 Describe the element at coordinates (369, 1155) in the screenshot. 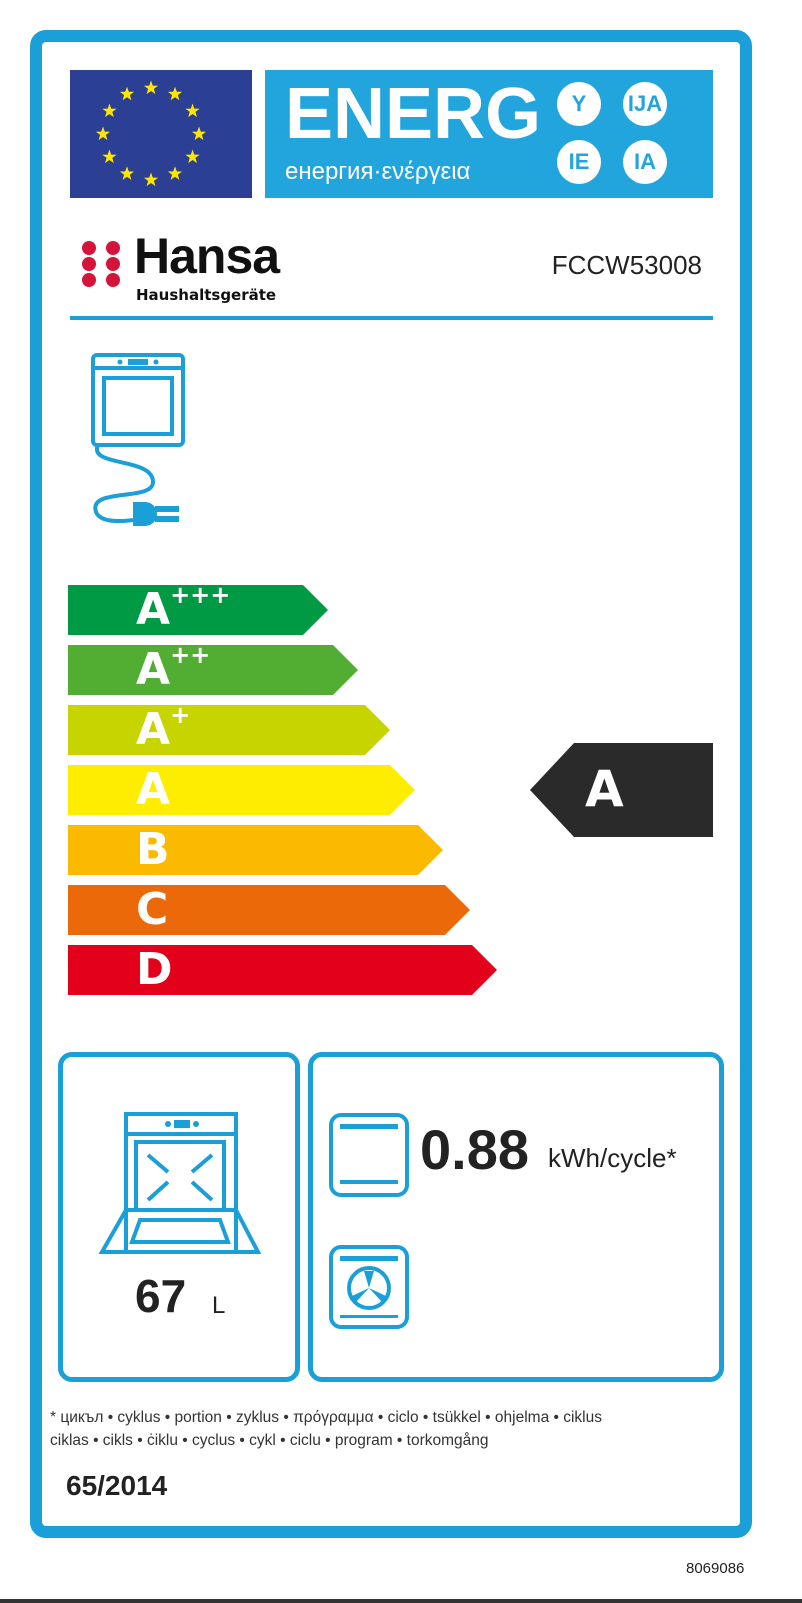

I see `conventional-mode-icon` at that location.